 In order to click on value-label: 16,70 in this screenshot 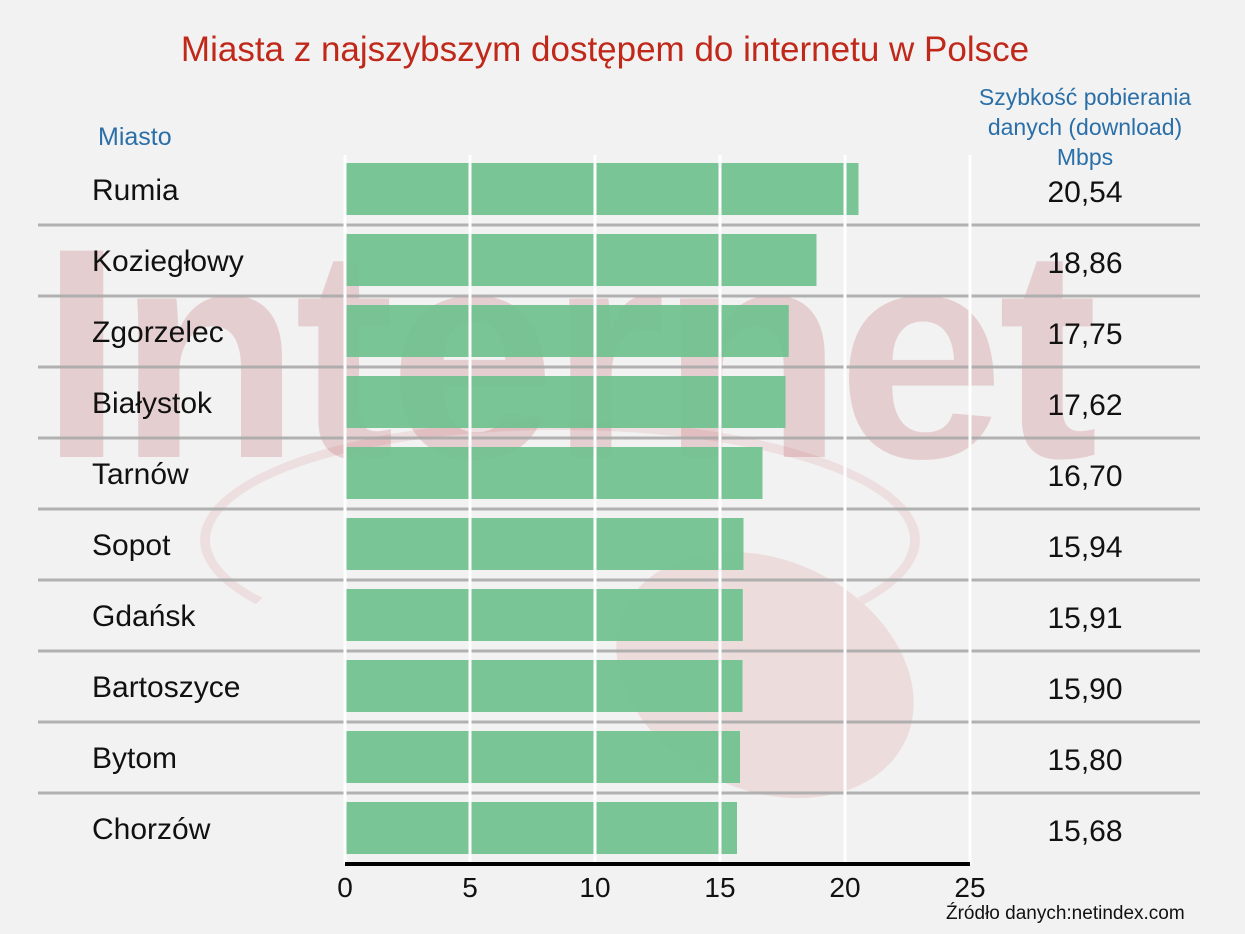, I will do `click(1084, 476)`.